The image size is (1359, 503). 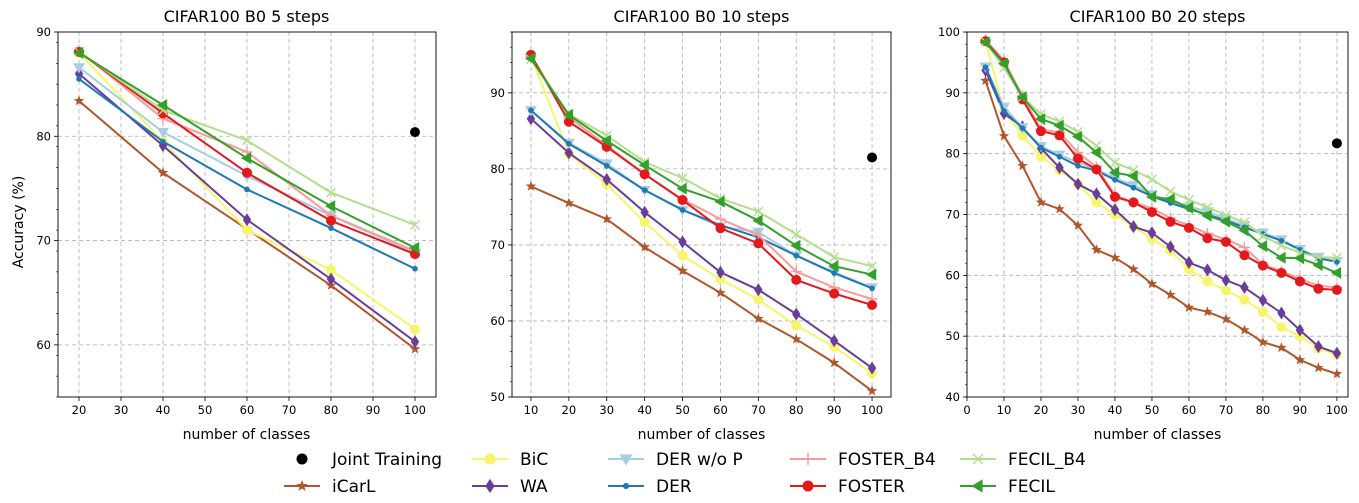 What do you see at coordinates (43, 32) in the screenshot?
I see `y-tick-label: 90` at bounding box center [43, 32].